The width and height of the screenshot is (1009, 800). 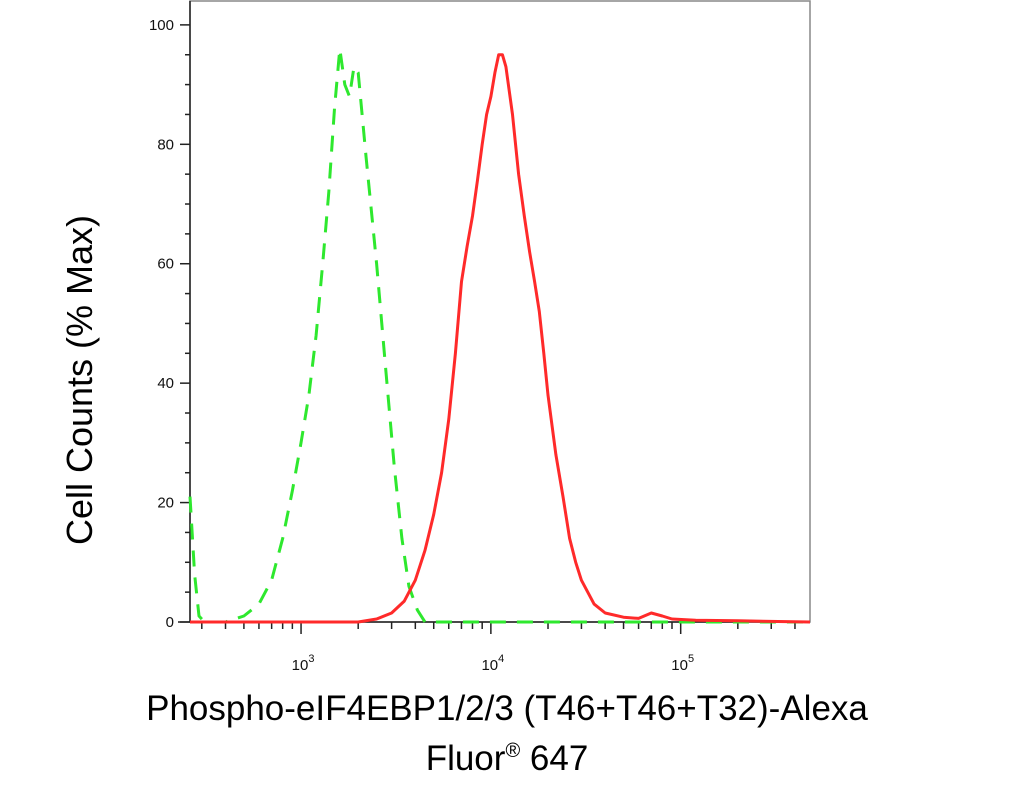 What do you see at coordinates (512, 751) in the screenshot?
I see `x-axis-title-registered-mark: ®` at bounding box center [512, 751].